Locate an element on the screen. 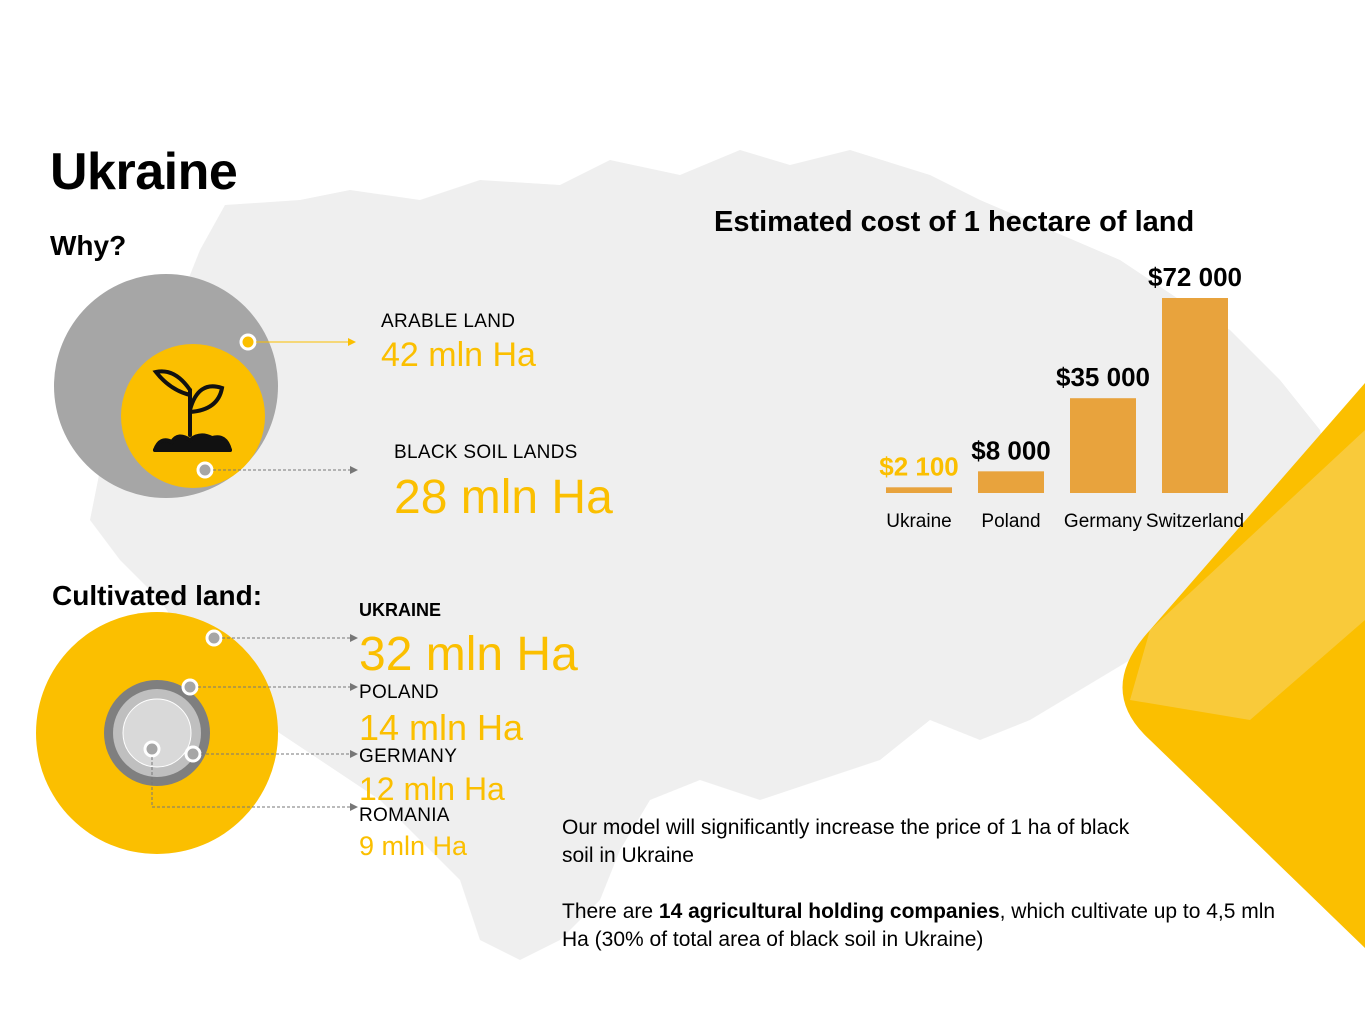  cultivated-germany-value: 12 mln Ha is located at coordinates (432, 789).